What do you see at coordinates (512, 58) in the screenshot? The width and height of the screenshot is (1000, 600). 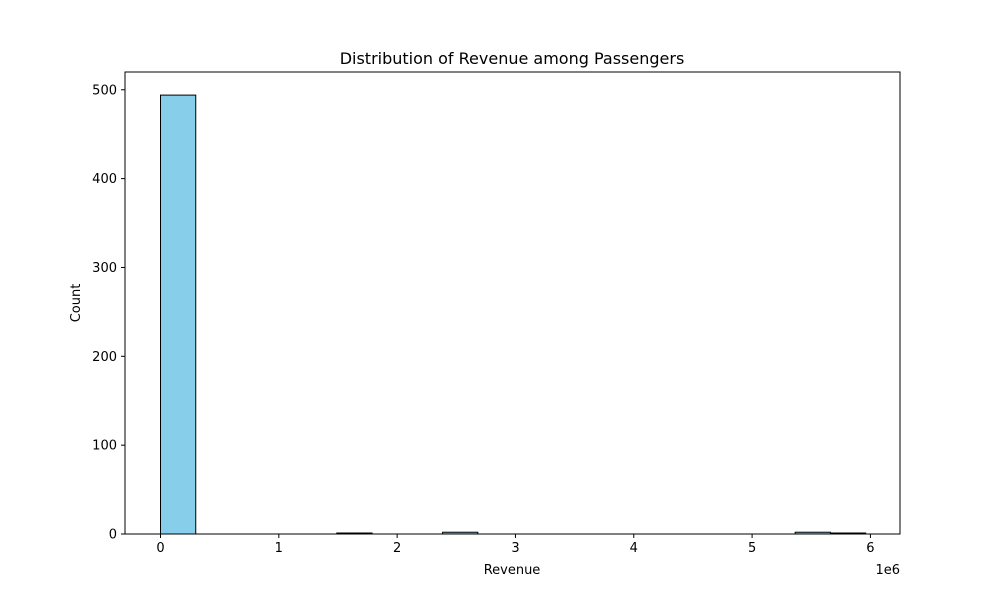 I see `chart-title: Distribution of Revenue among Passengers` at bounding box center [512, 58].